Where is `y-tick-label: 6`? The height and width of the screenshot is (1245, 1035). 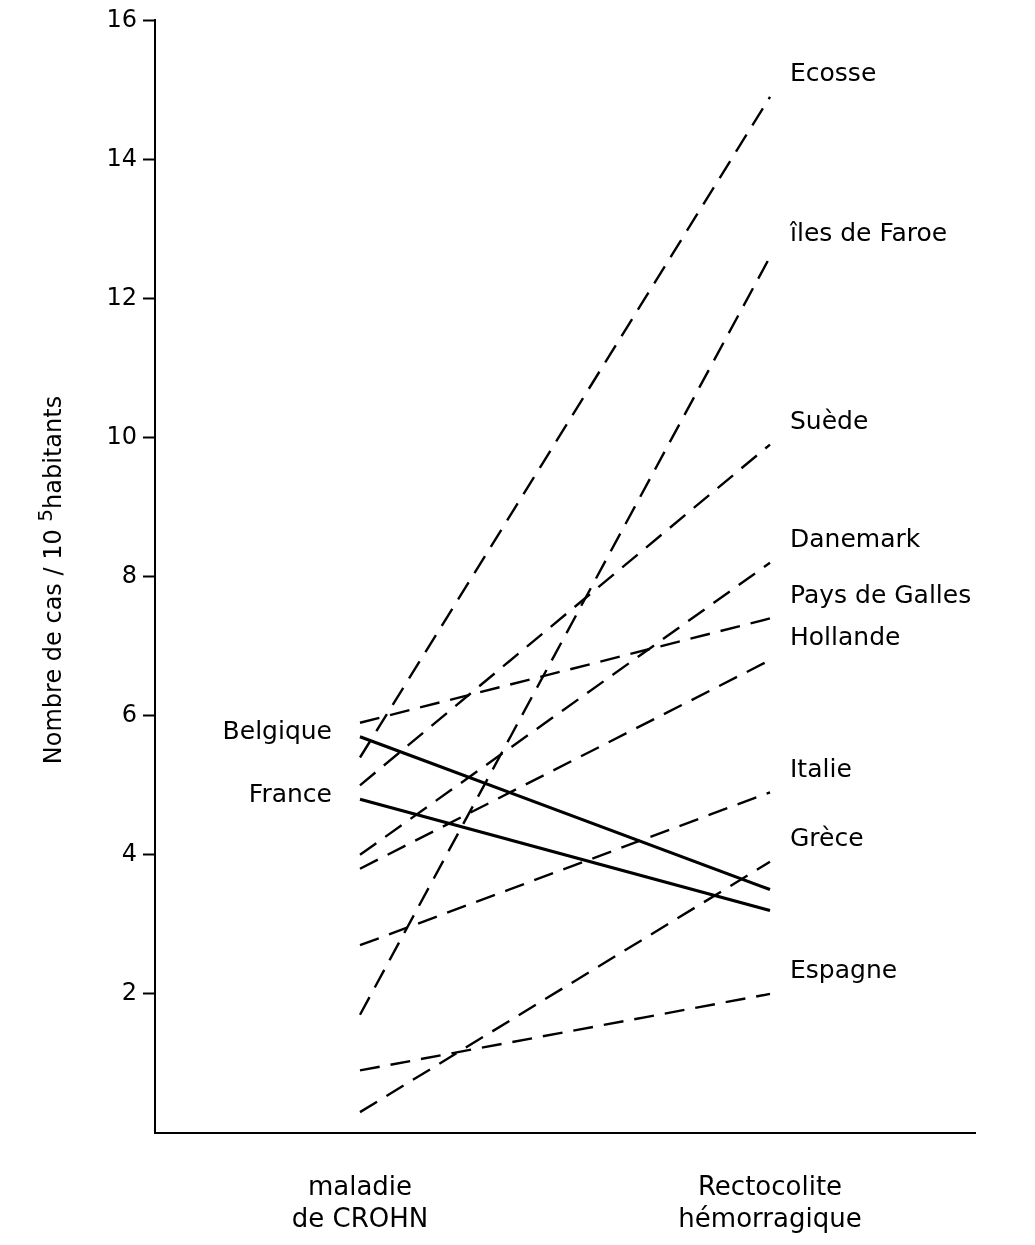 y-tick-label: 6 is located at coordinates (129, 714).